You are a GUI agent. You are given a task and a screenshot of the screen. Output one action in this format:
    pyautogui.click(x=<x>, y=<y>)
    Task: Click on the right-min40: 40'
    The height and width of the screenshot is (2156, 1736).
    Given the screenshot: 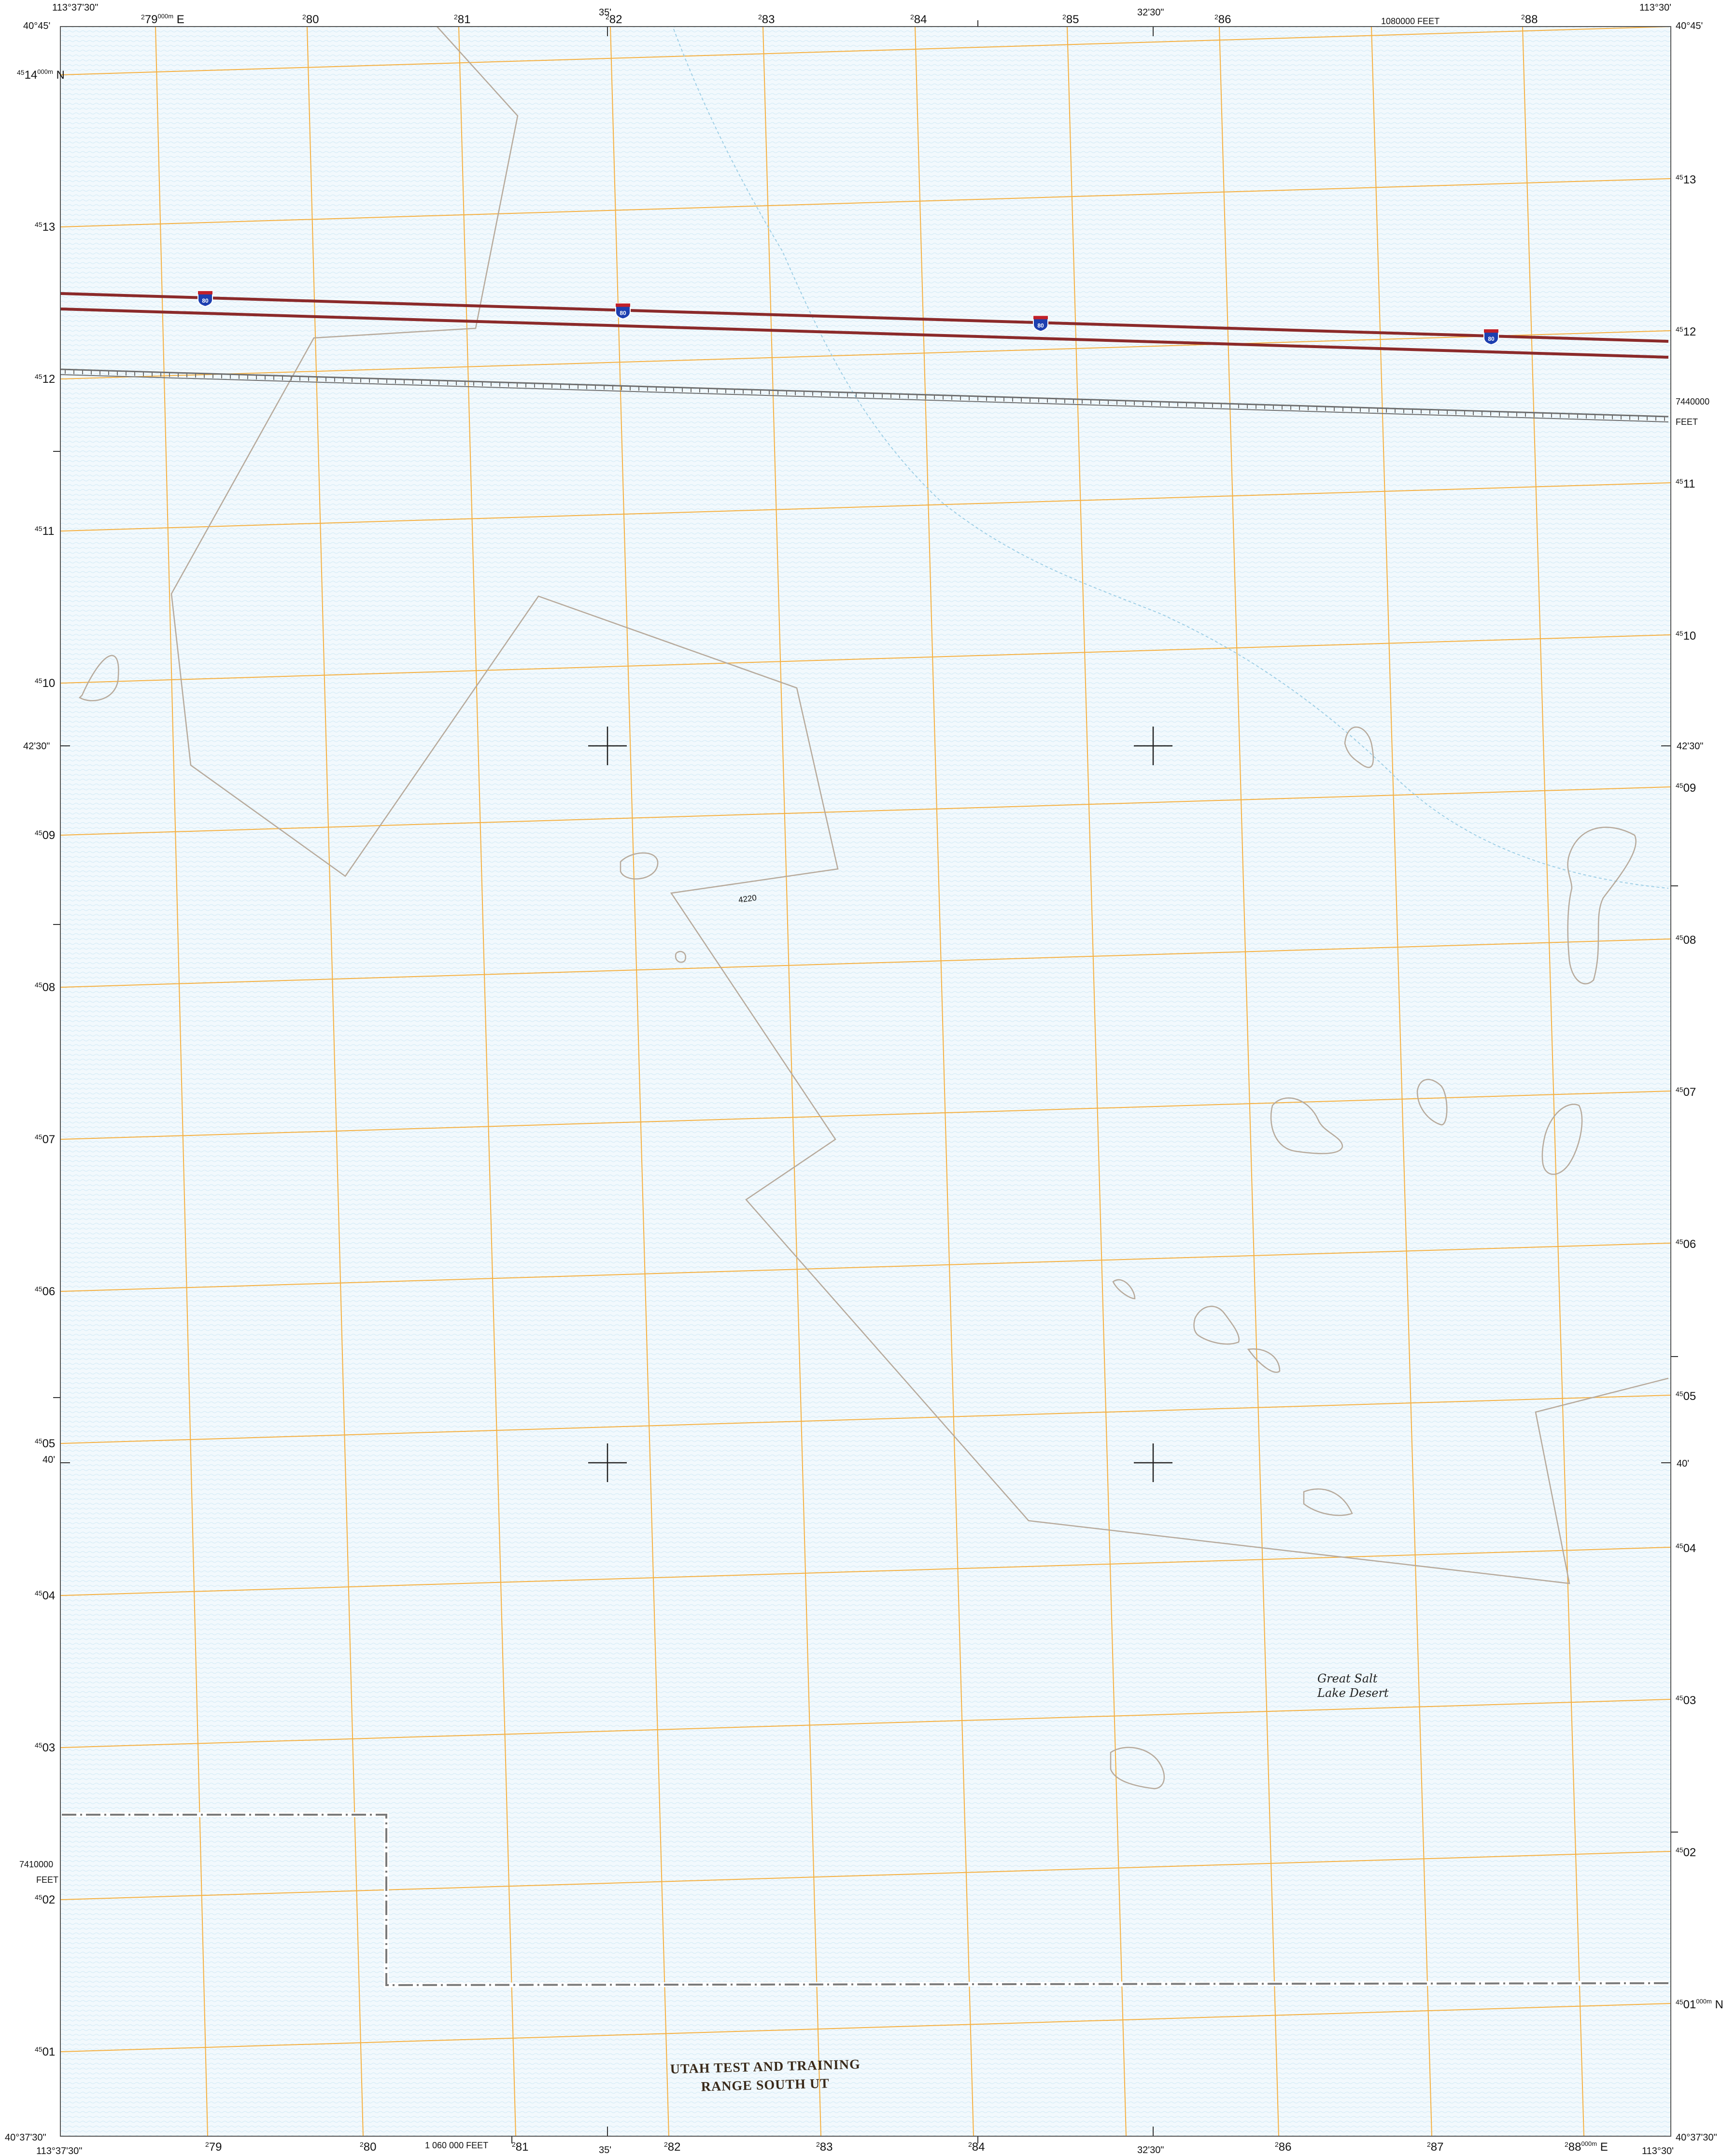 What is the action you would take?
    pyautogui.click(x=1683, y=1464)
    